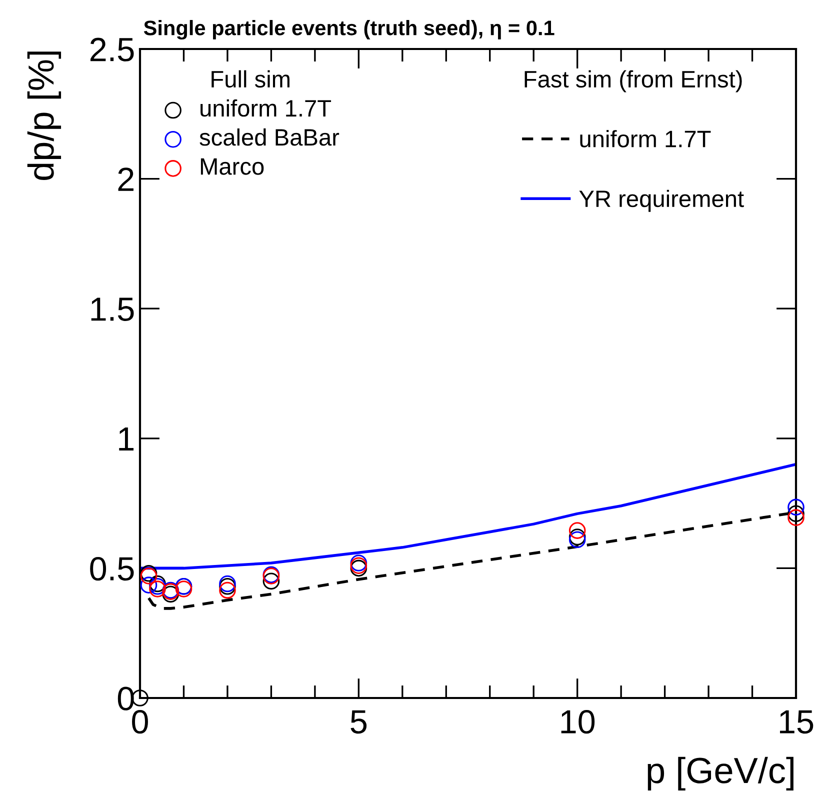  I want to click on annotation: Full sim, so click(251, 79).